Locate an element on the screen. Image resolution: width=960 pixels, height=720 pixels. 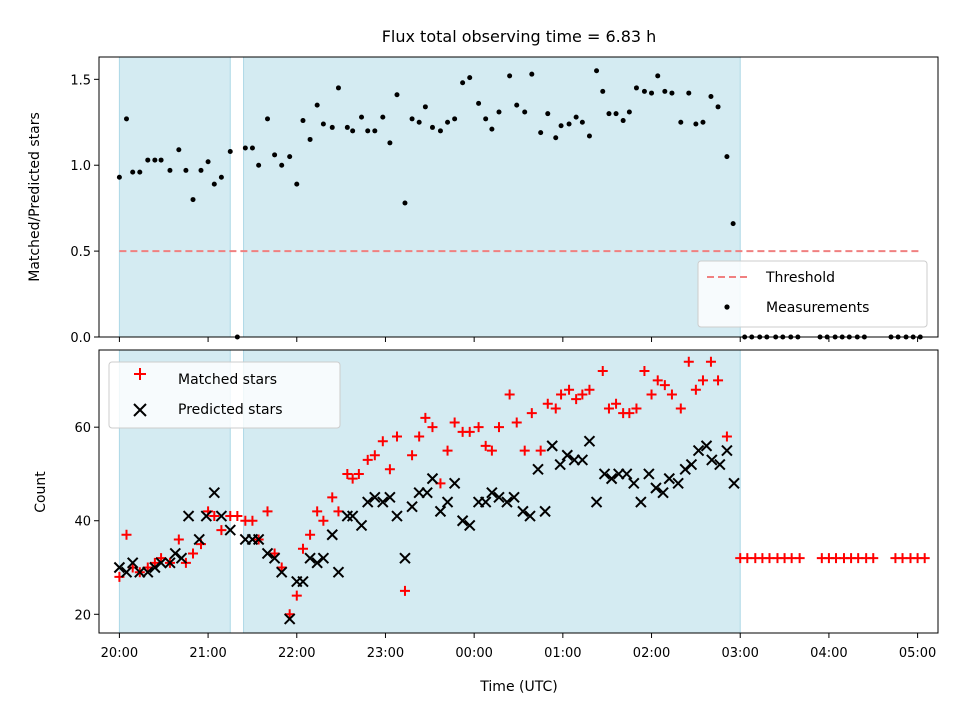
top-y-axis: 0.0 0.5 1.0 1.5 is located at coordinates (84, 209).